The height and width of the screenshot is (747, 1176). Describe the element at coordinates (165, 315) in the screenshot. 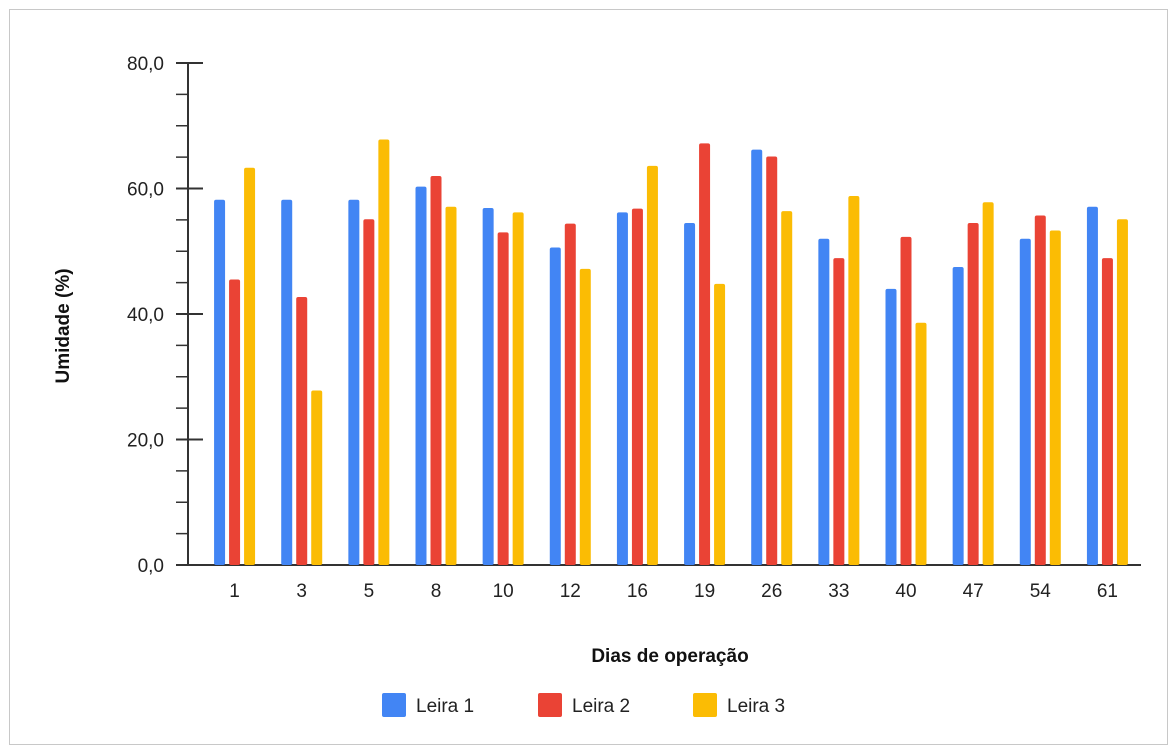

I see `y-axis: 0,0 20,0 40,0 60,0 80,0` at that location.